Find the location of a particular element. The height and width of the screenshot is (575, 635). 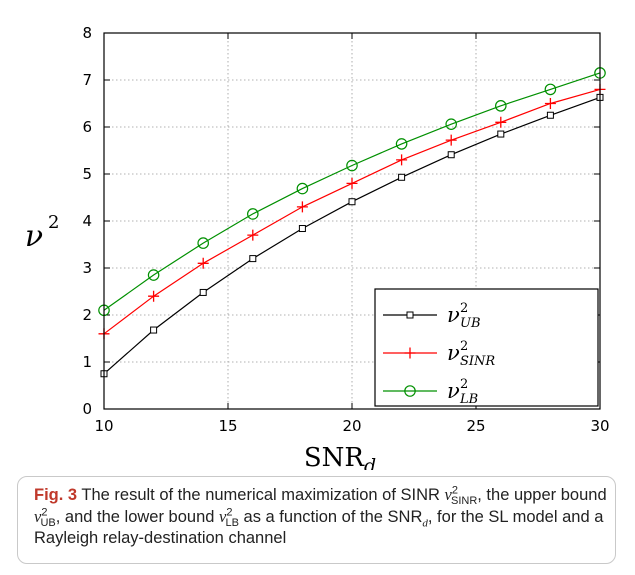

y-axis-label: ν 2 is located at coordinates (42, 233).